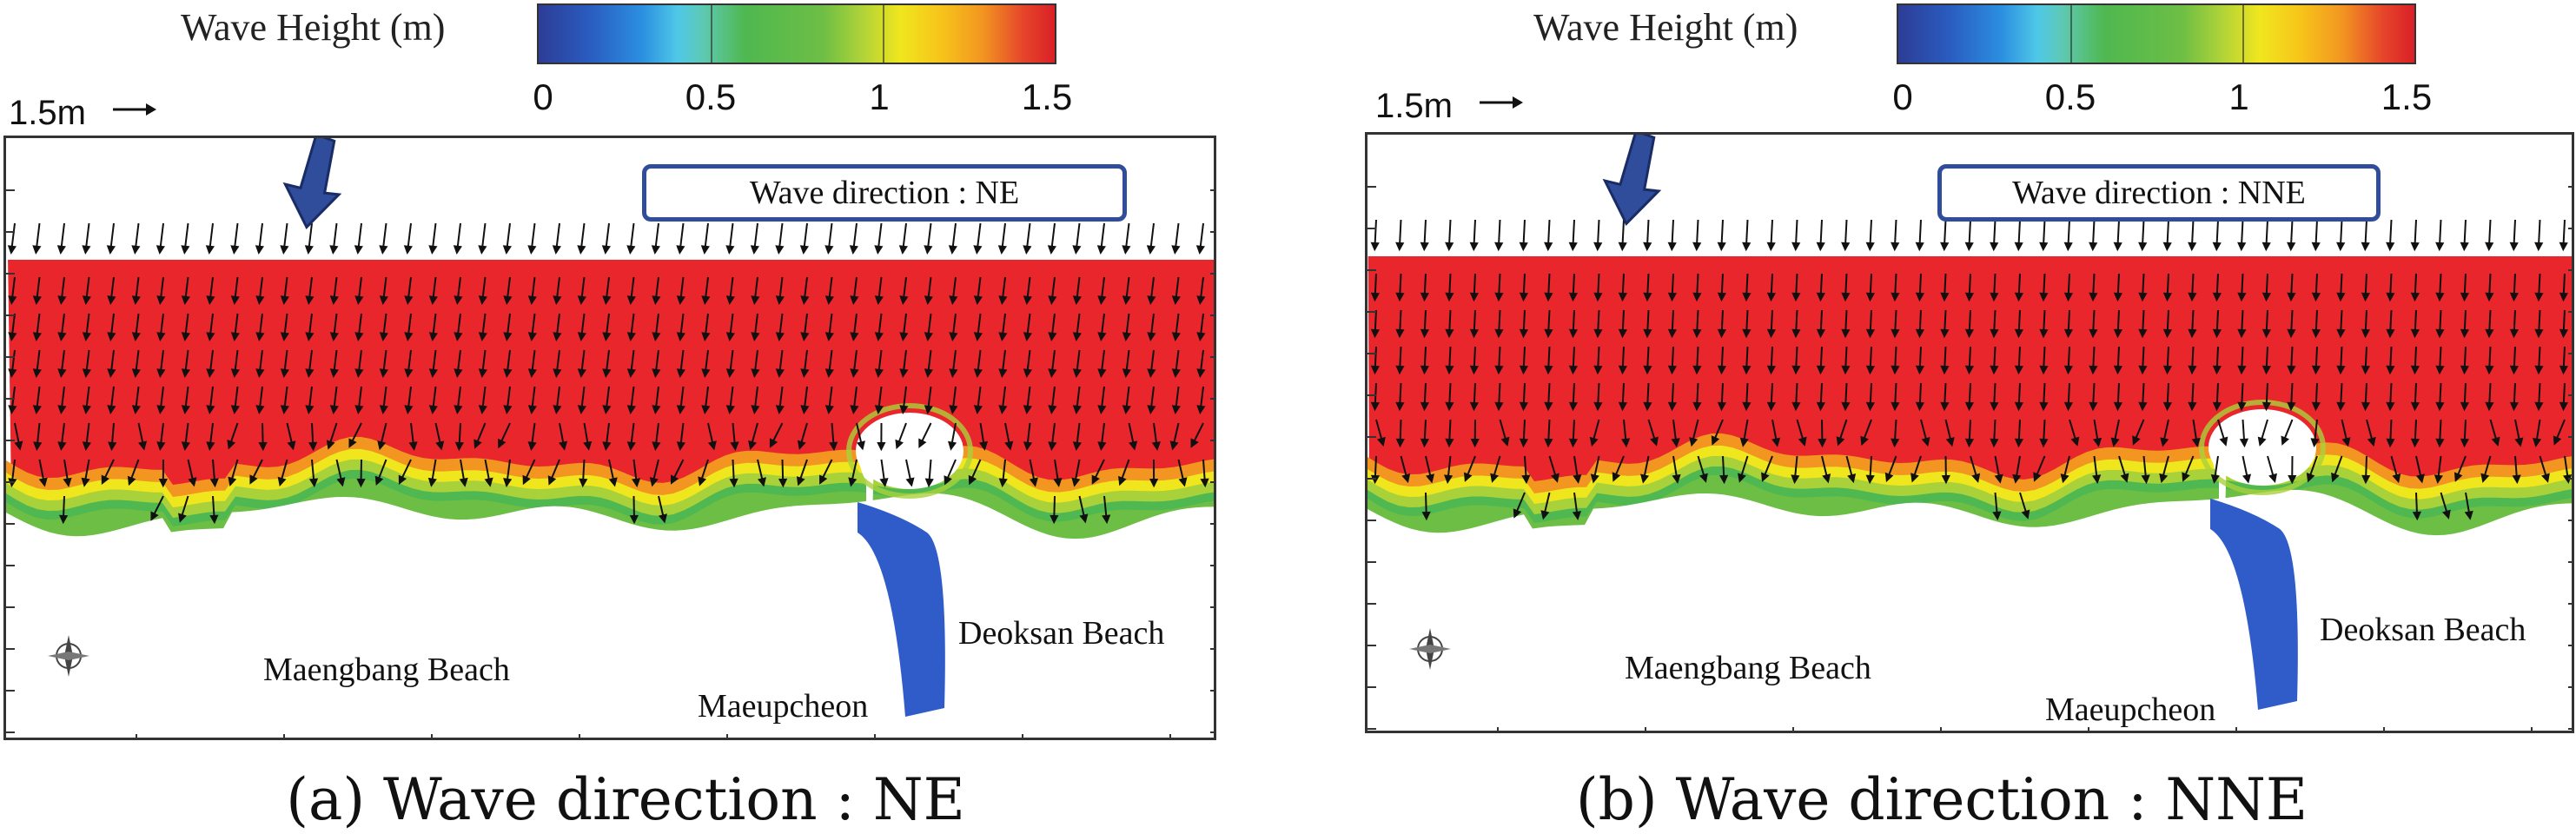 The image size is (2576, 834). I want to click on caption-b: (b) Wave direction : NNE, so click(1941, 799).